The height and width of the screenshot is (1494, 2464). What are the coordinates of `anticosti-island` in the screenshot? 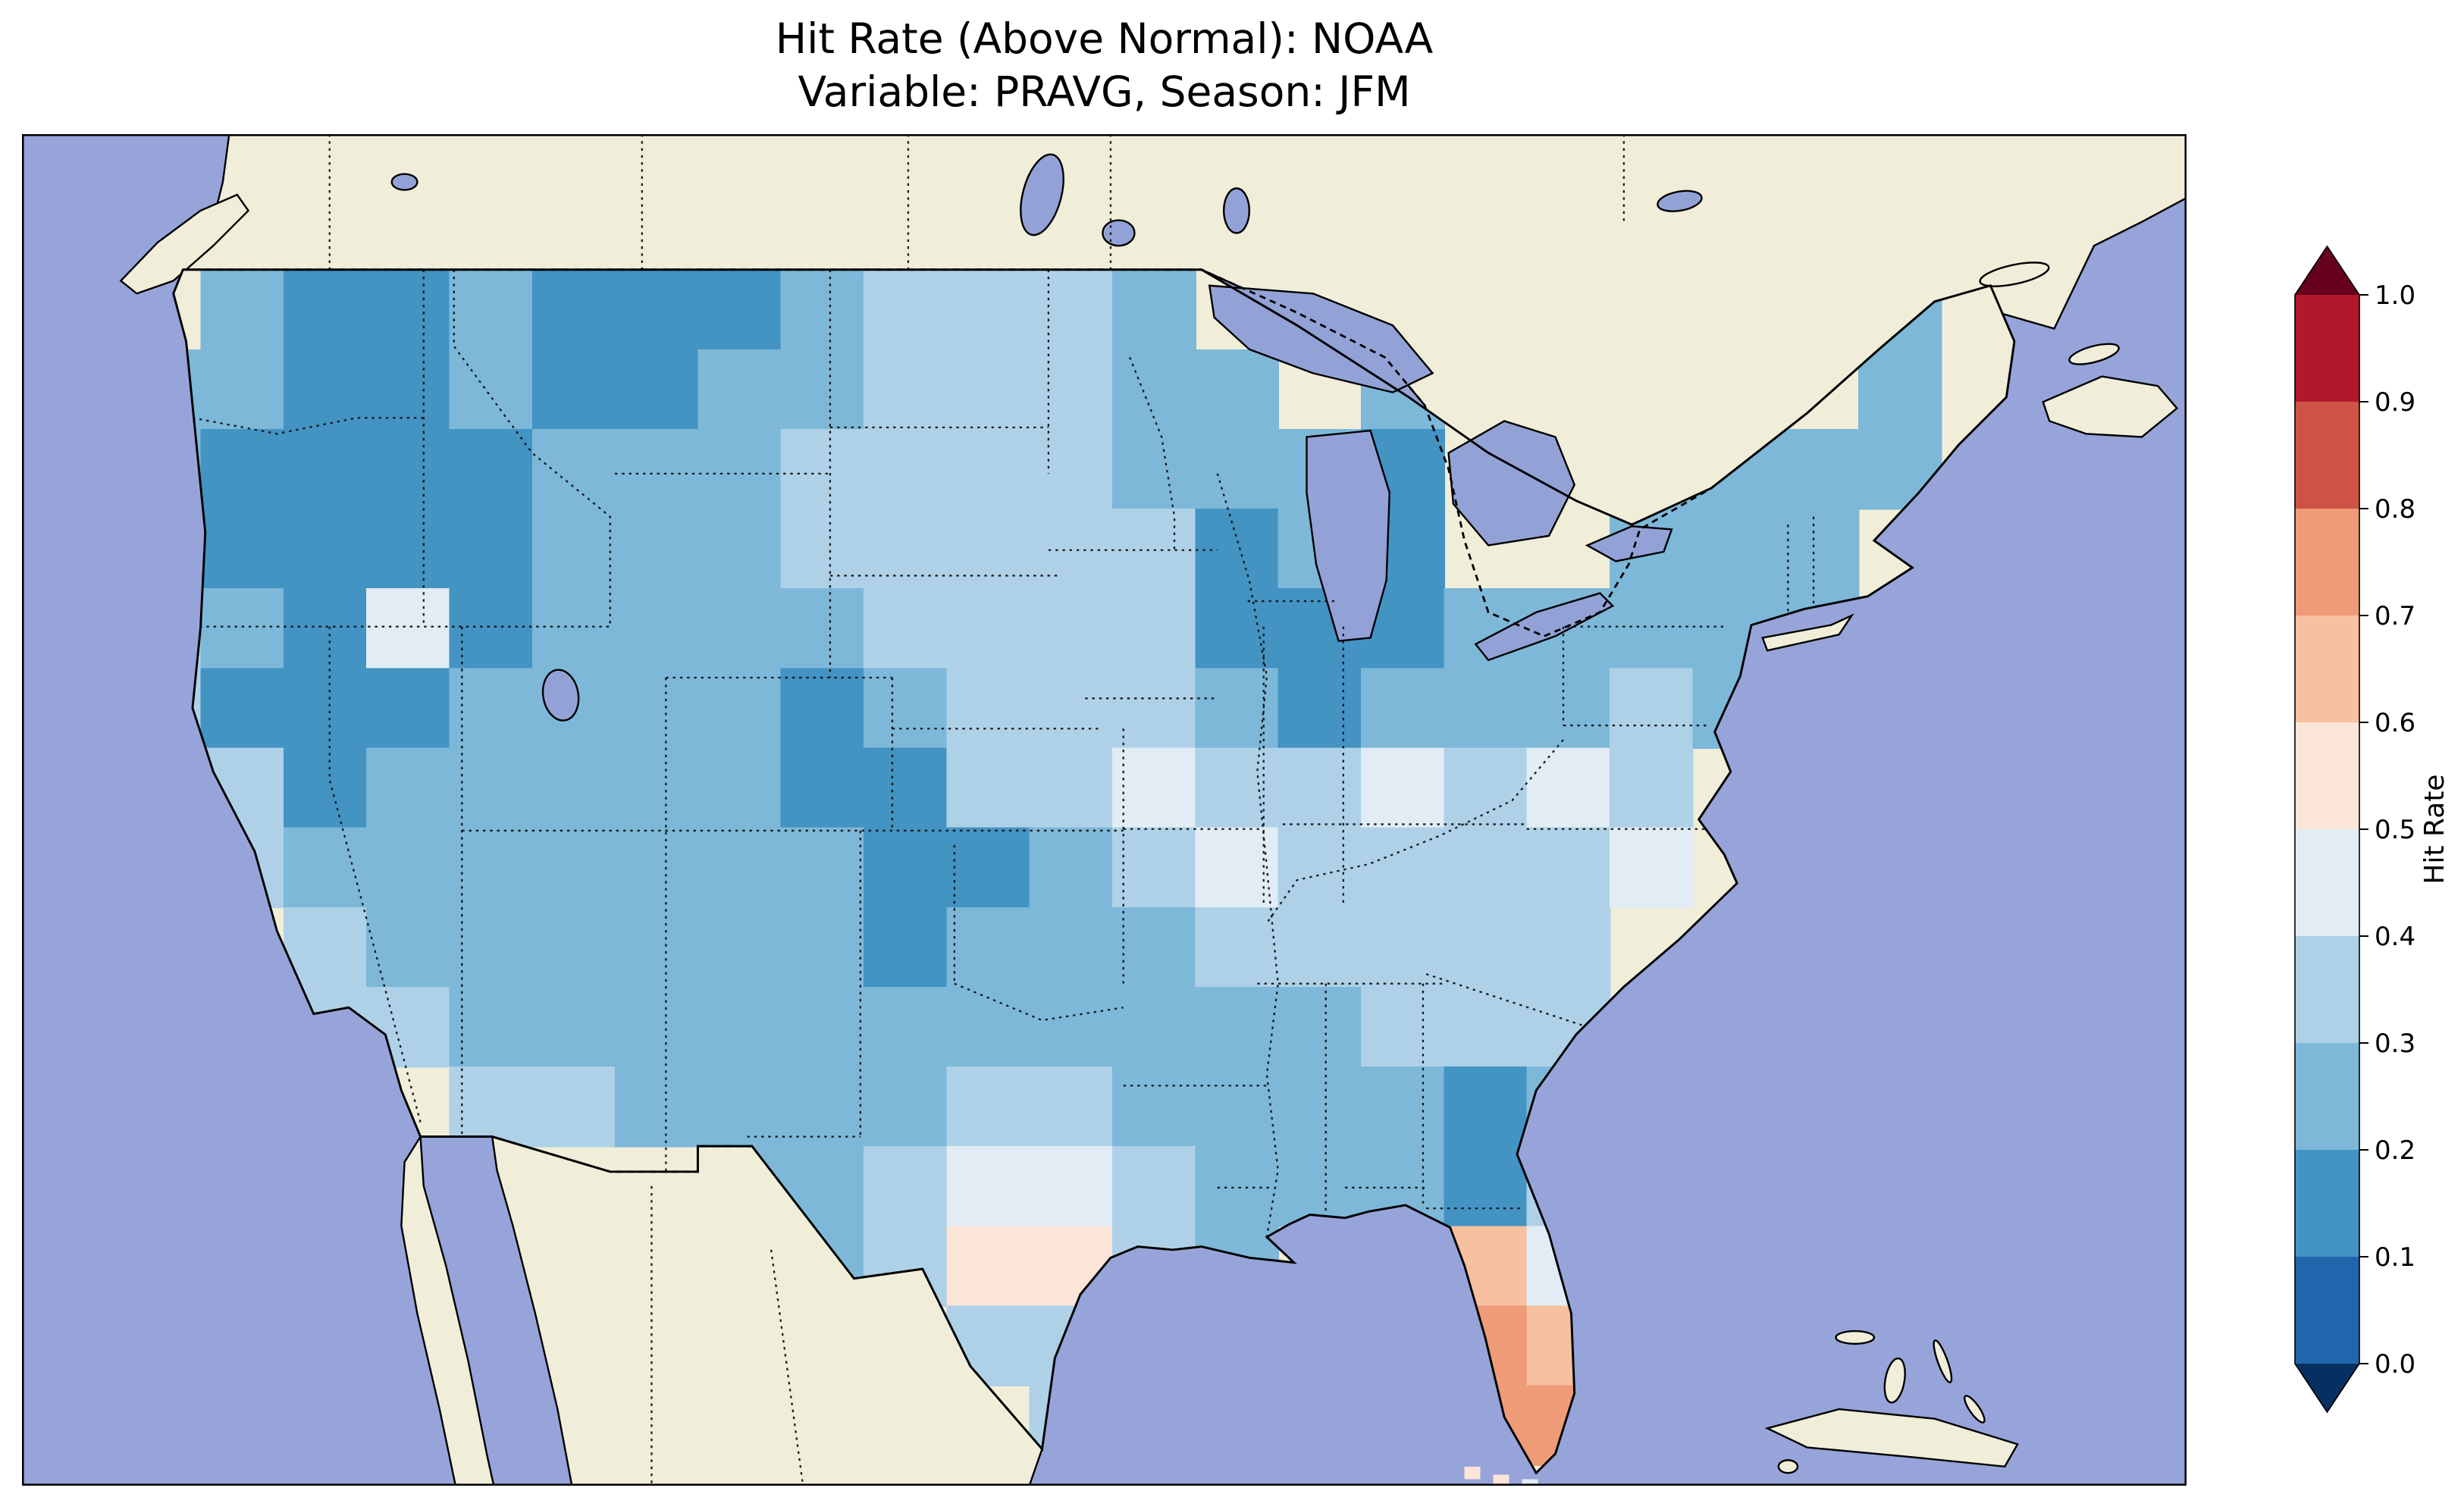 It's located at (2014, 274).